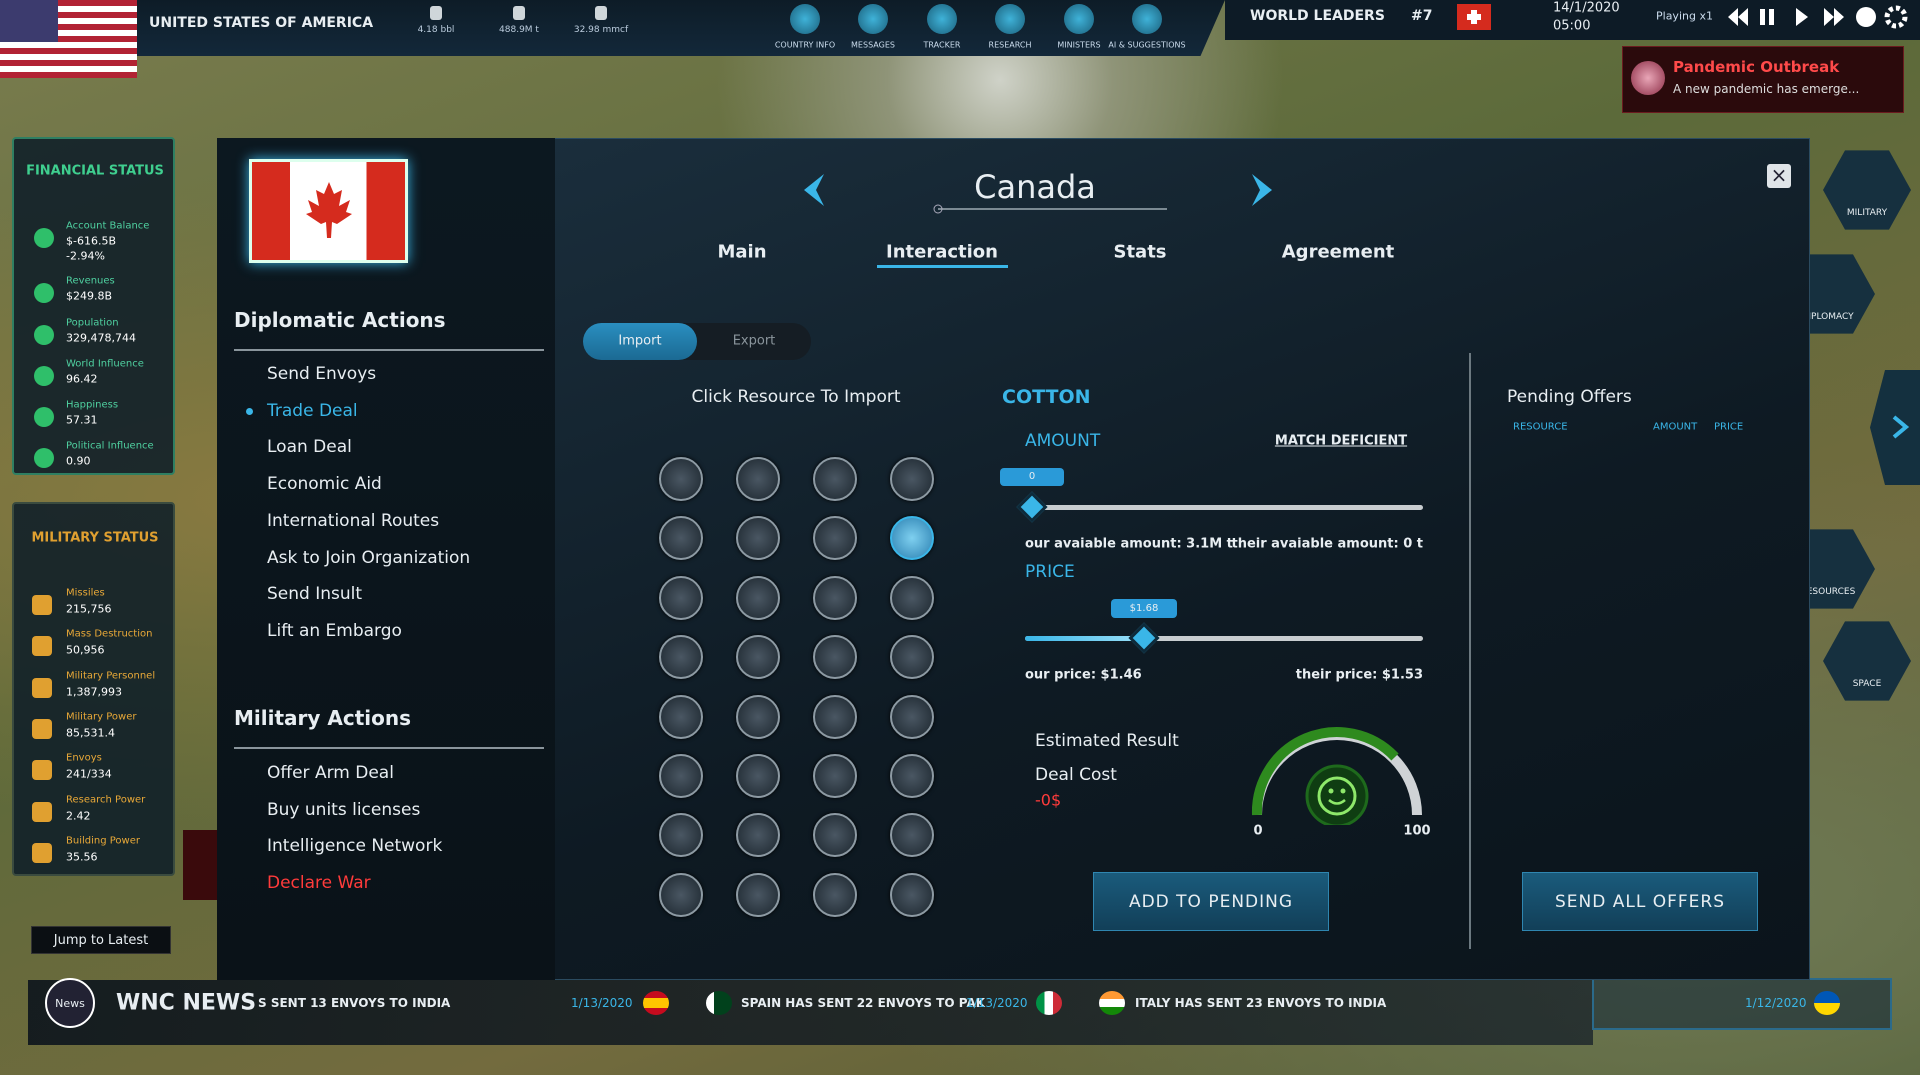 The height and width of the screenshot is (1075, 1920). Describe the element at coordinates (1338, 252) in the screenshot. I see `tab: Agreement` at that location.